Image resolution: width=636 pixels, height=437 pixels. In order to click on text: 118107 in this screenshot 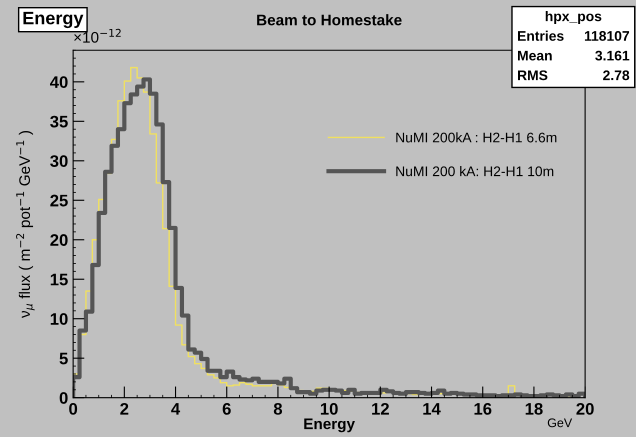, I will do `click(607, 36)`.